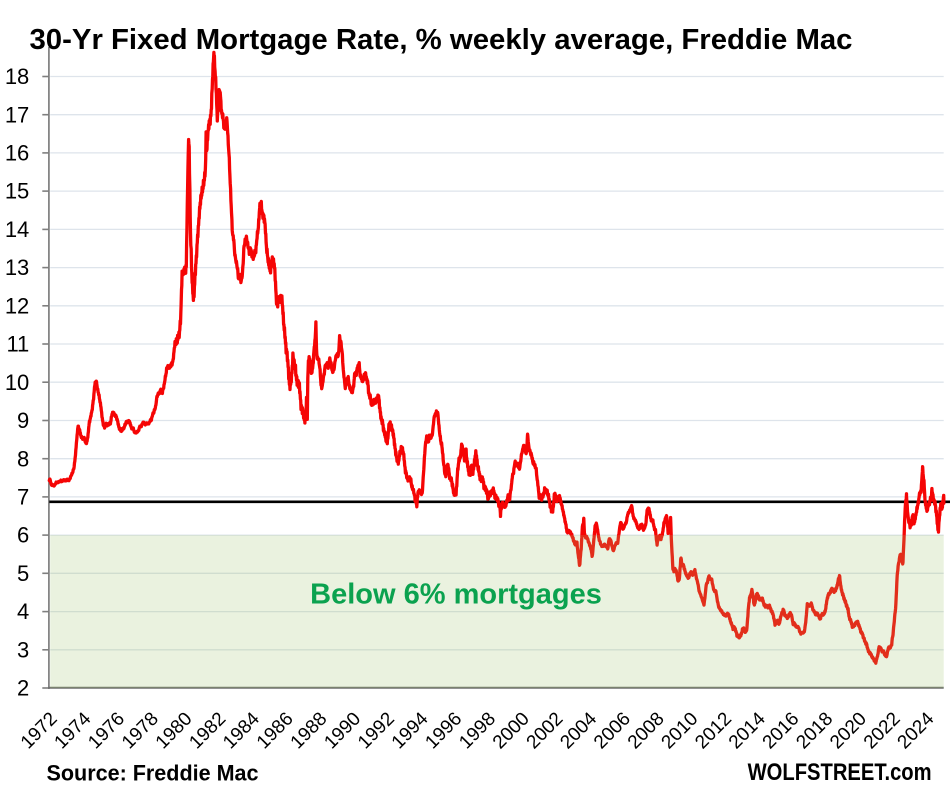 The width and height of the screenshot is (950, 789). What do you see at coordinates (17, 153) in the screenshot?
I see `svg-text: 16` at bounding box center [17, 153].